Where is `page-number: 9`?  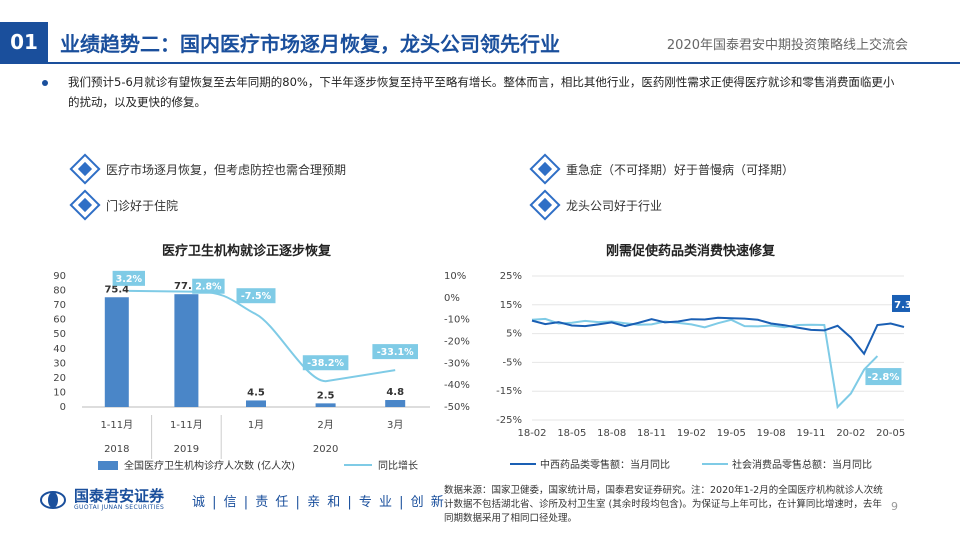
page-number: 9 is located at coordinates (894, 506).